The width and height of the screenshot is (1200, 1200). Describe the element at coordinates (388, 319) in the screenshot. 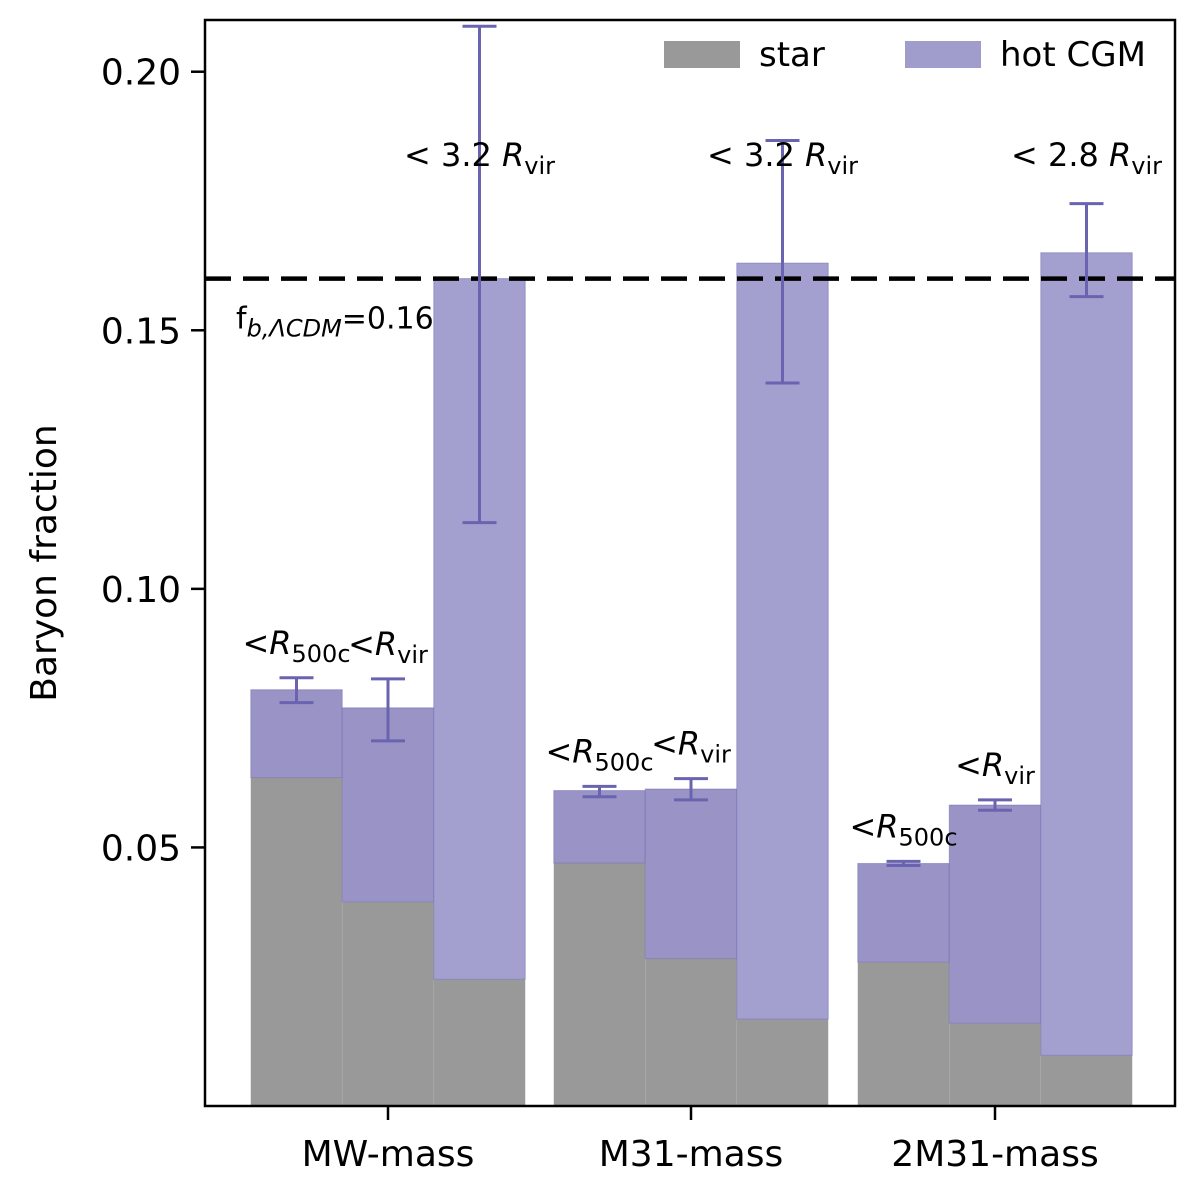

I see `reference-label-value: =0.16` at that location.